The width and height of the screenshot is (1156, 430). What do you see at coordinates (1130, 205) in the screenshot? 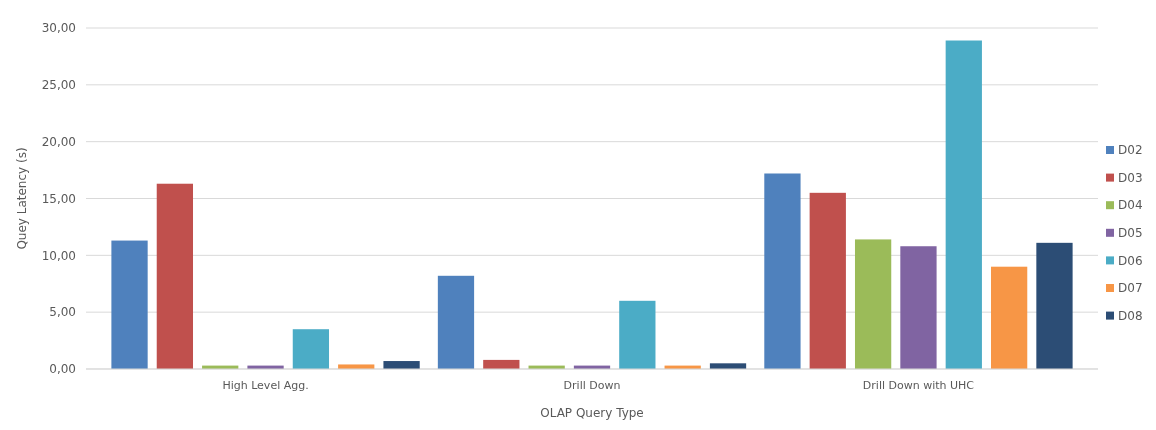
I see `legend-label: D04` at bounding box center [1130, 205].